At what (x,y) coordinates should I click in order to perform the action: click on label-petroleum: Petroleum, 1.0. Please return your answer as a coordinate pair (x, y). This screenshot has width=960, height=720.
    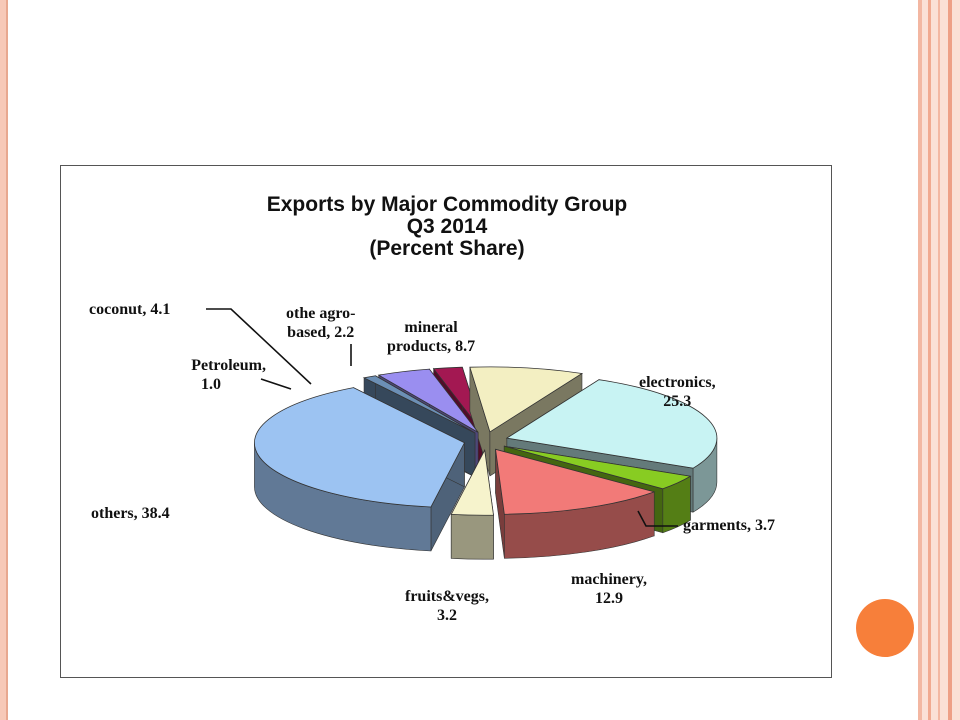
    Looking at the image, I should click on (228, 375).